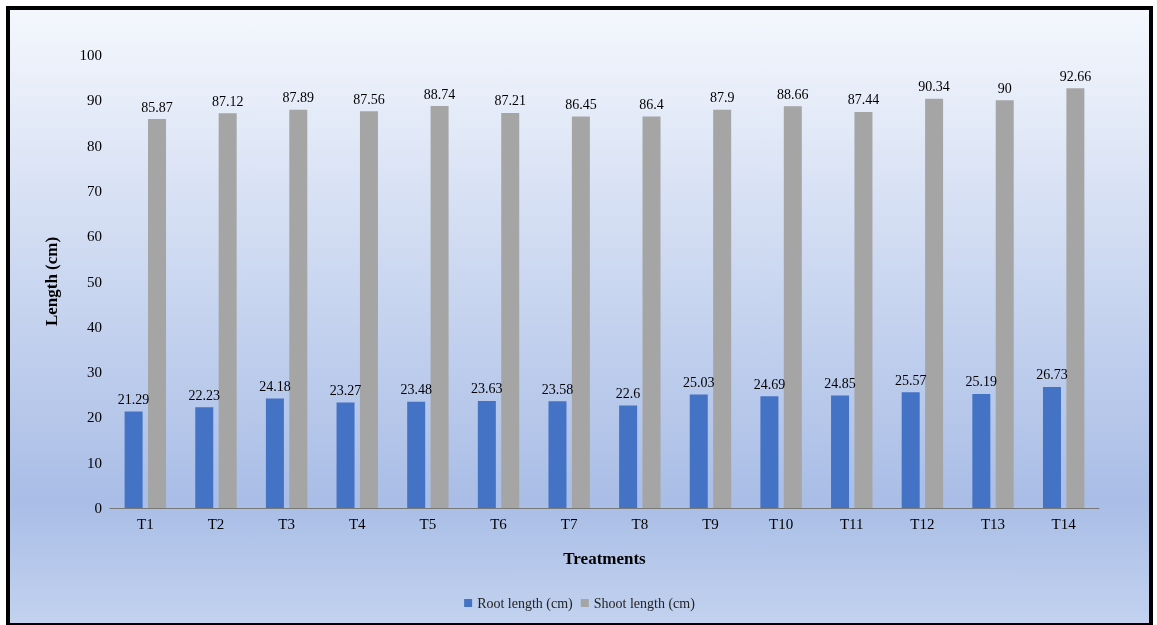 The width and height of the screenshot is (1157, 625). I want to click on y-axis-title: Length (cm), so click(51, 281).